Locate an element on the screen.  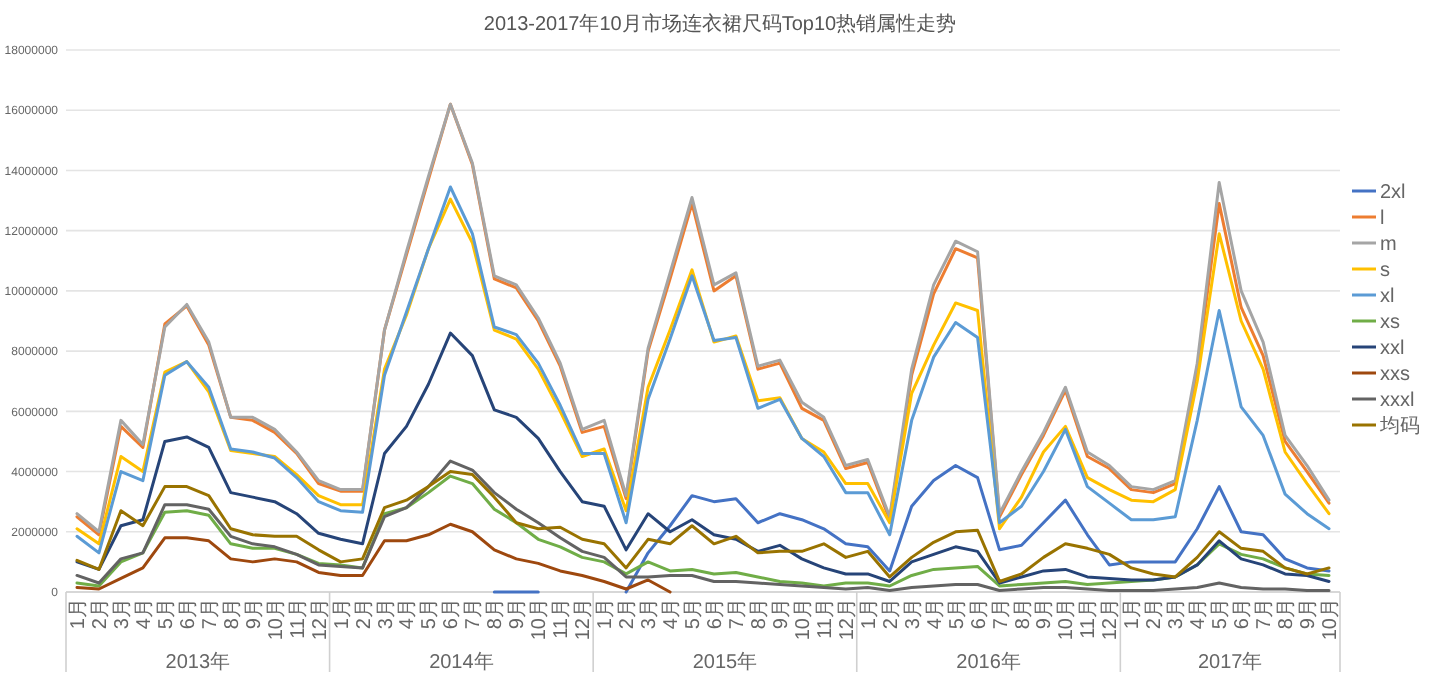
text: 2015年 is located at coordinates (725, 662).